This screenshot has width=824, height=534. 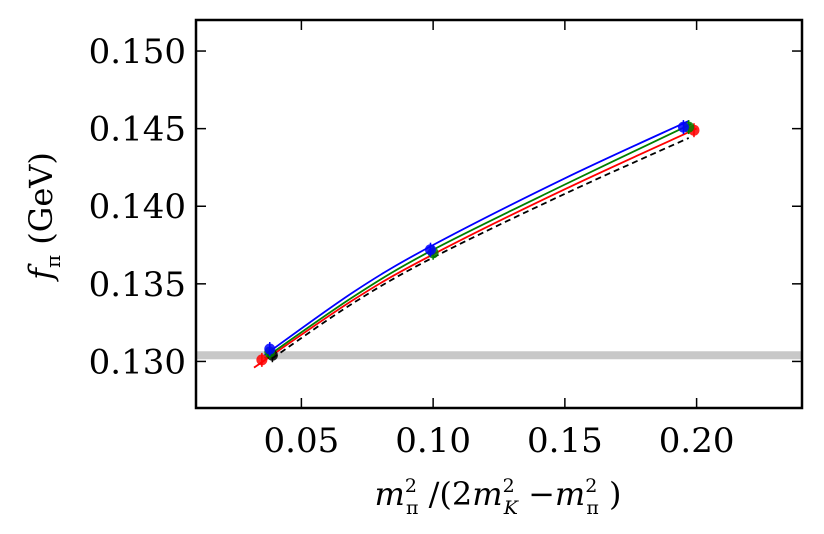 What do you see at coordinates (137, 130) in the screenshot?
I see `y-tick-label-3: 0.145` at bounding box center [137, 130].